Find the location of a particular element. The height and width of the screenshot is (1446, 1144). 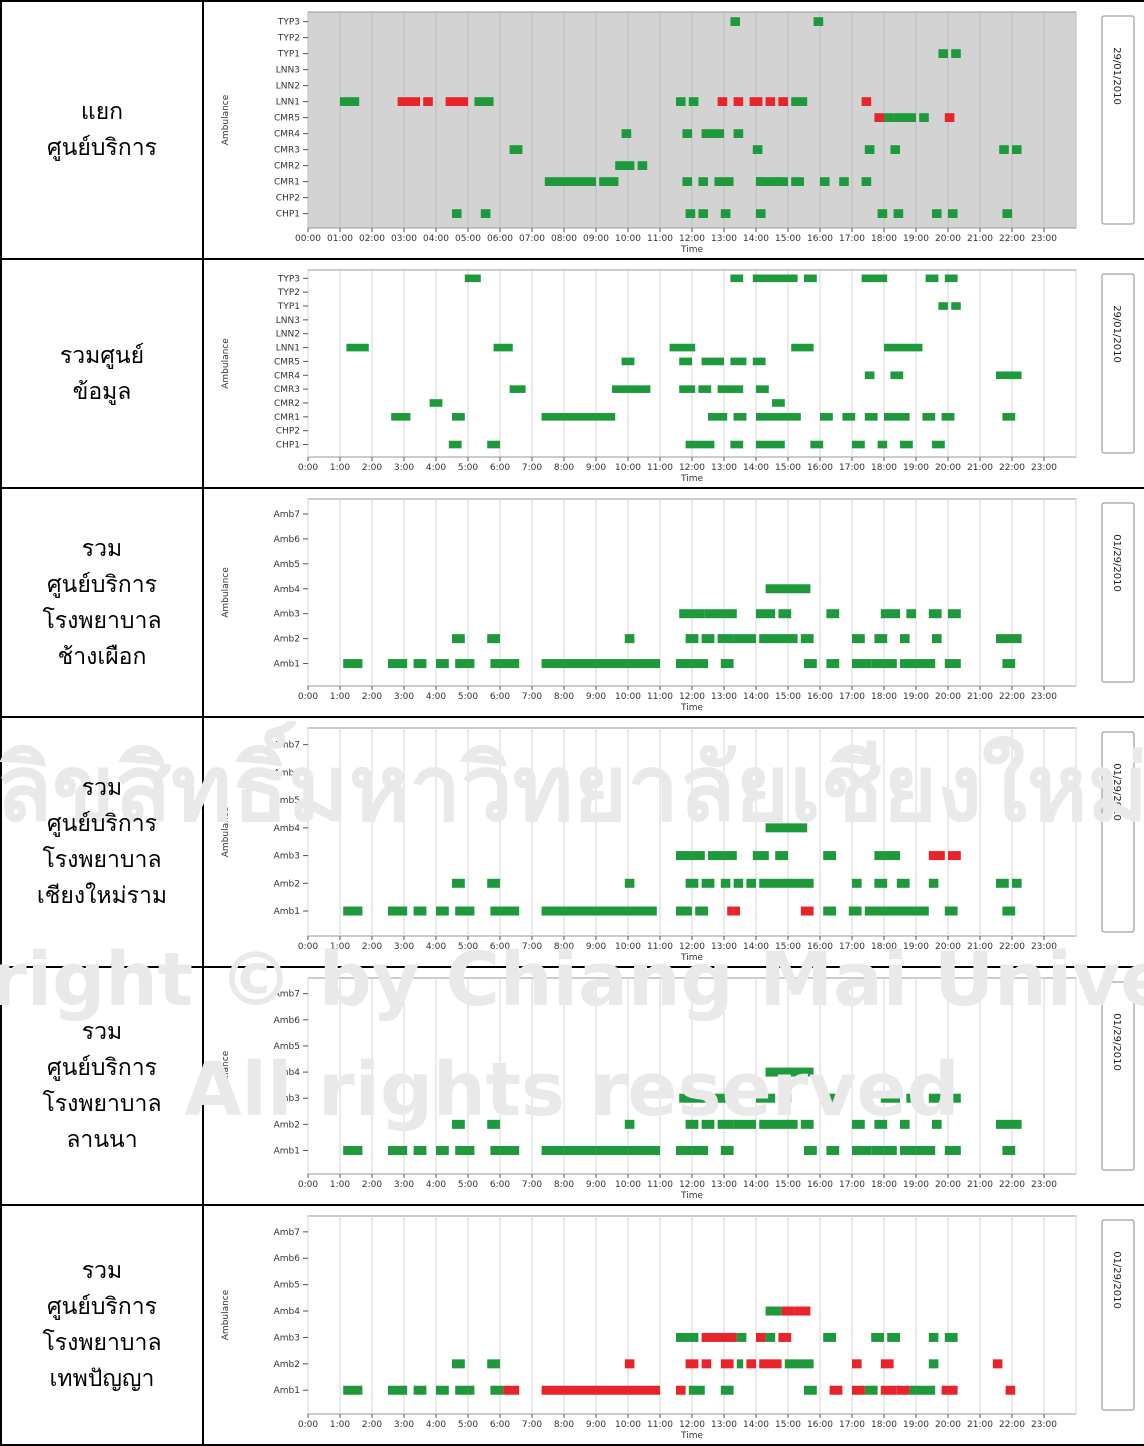

x-tick-label: 17:00 is located at coordinates (852, 697).